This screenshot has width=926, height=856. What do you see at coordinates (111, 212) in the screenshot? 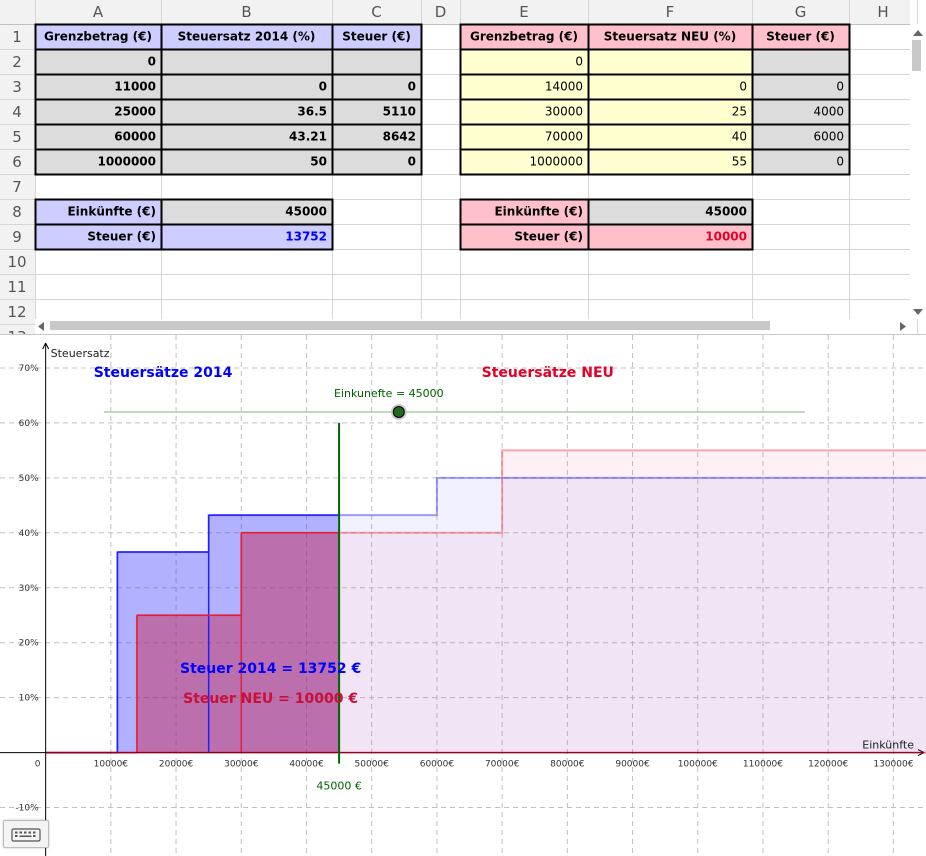
I see `income-label-2014: Einkünfte (€)` at bounding box center [111, 212].